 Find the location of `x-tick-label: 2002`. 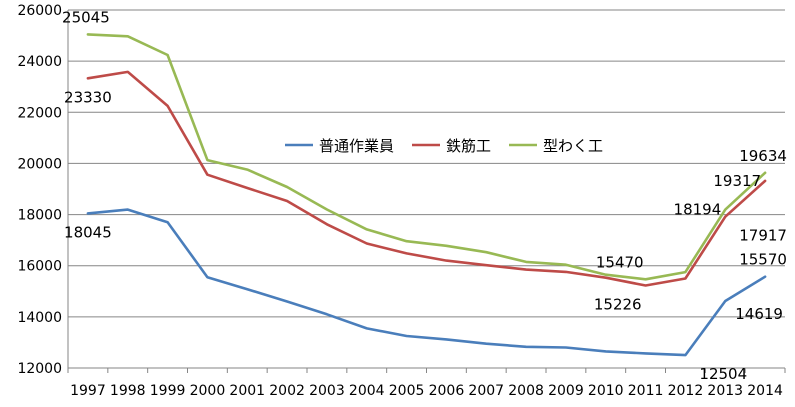

x-tick-label: 2002 is located at coordinates (287, 391).